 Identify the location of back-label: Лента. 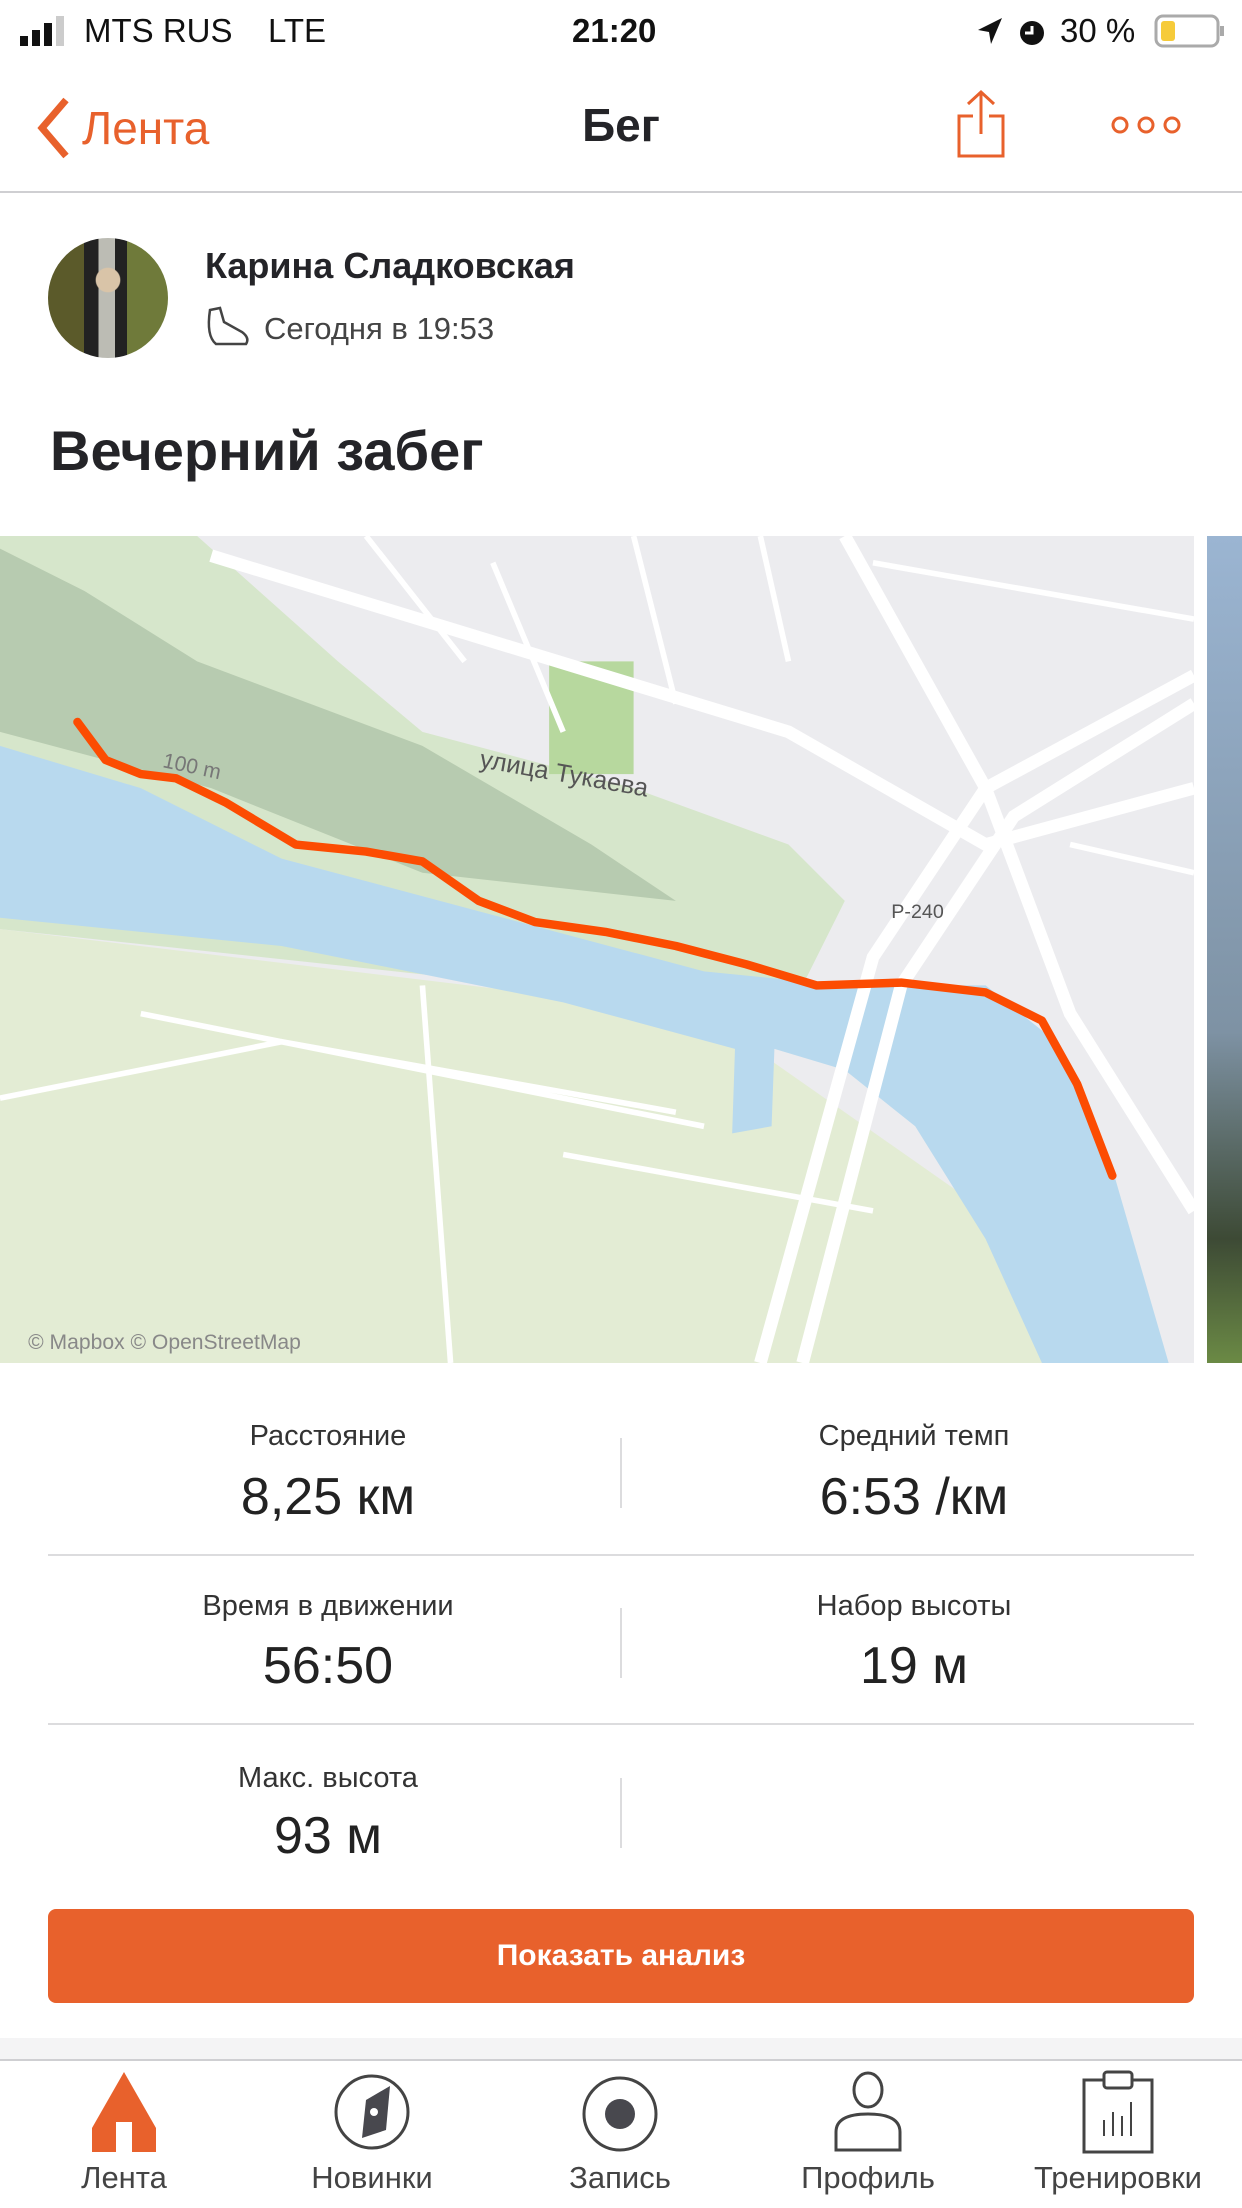
(146, 128).